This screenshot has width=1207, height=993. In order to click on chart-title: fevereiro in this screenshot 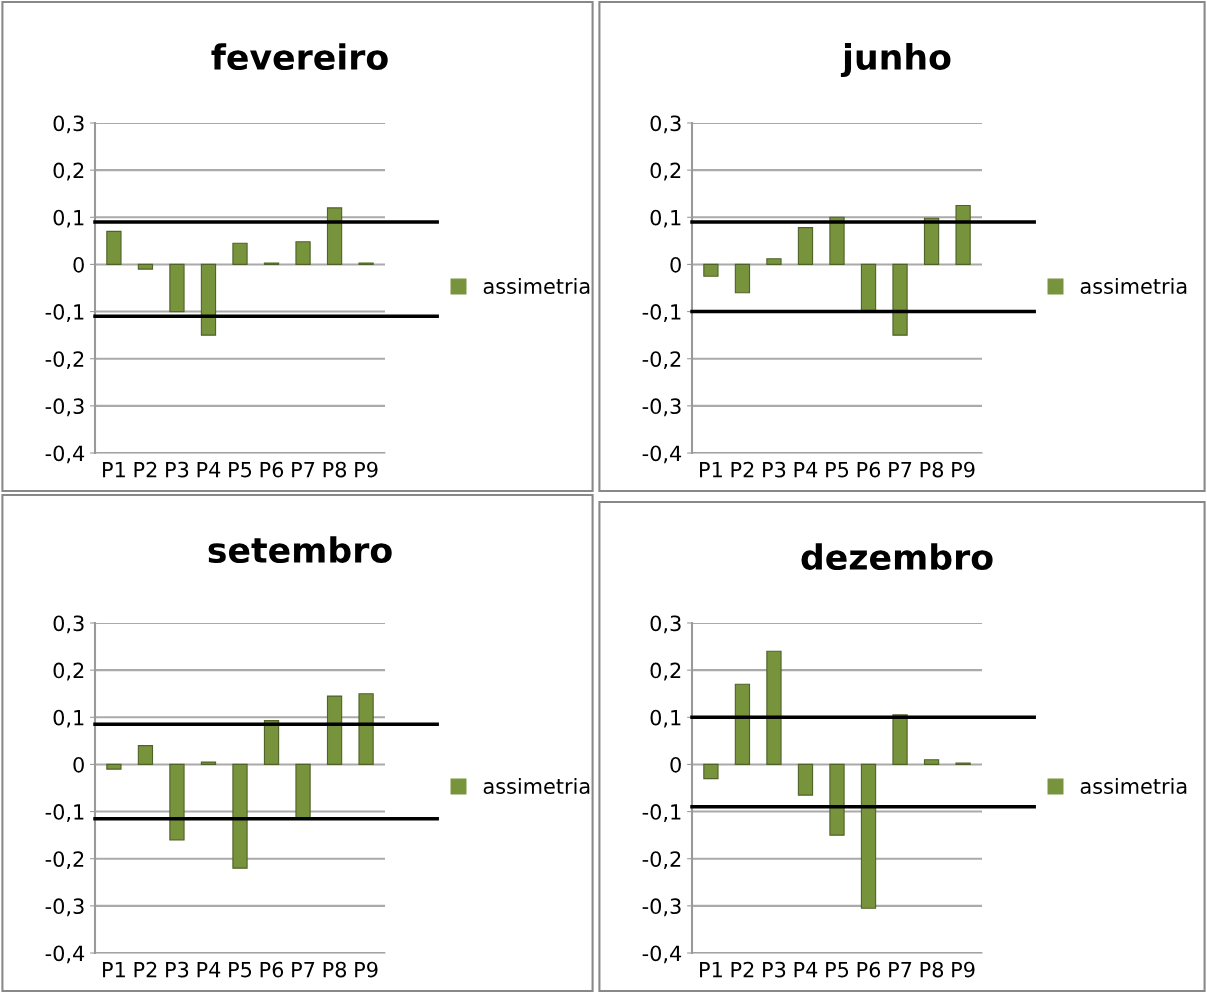, I will do `click(299, 57)`.